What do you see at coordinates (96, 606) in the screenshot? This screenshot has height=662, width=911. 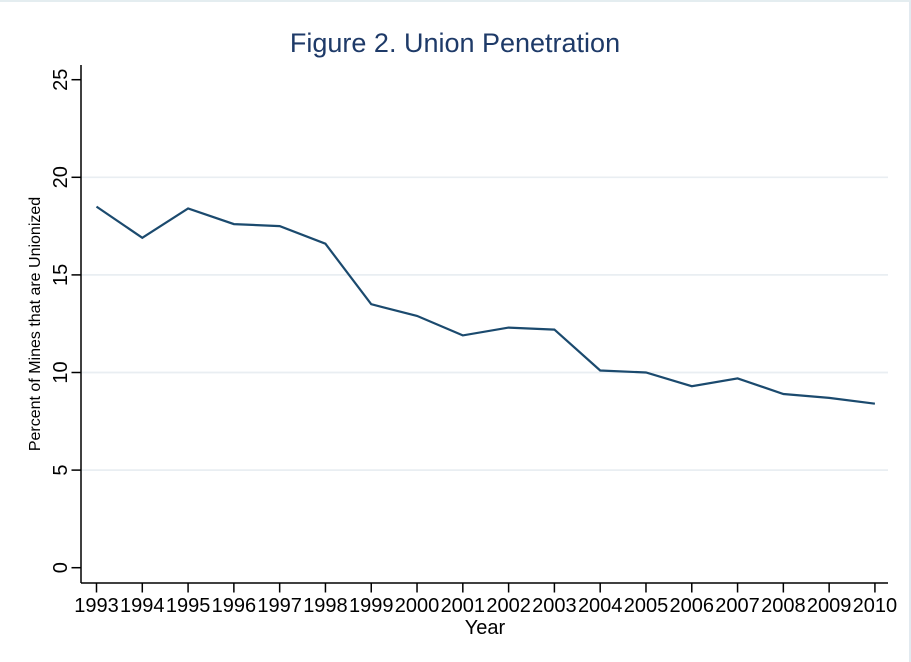 I see `x-tick-label-1993: 1993` at bounding box center [96, 606].